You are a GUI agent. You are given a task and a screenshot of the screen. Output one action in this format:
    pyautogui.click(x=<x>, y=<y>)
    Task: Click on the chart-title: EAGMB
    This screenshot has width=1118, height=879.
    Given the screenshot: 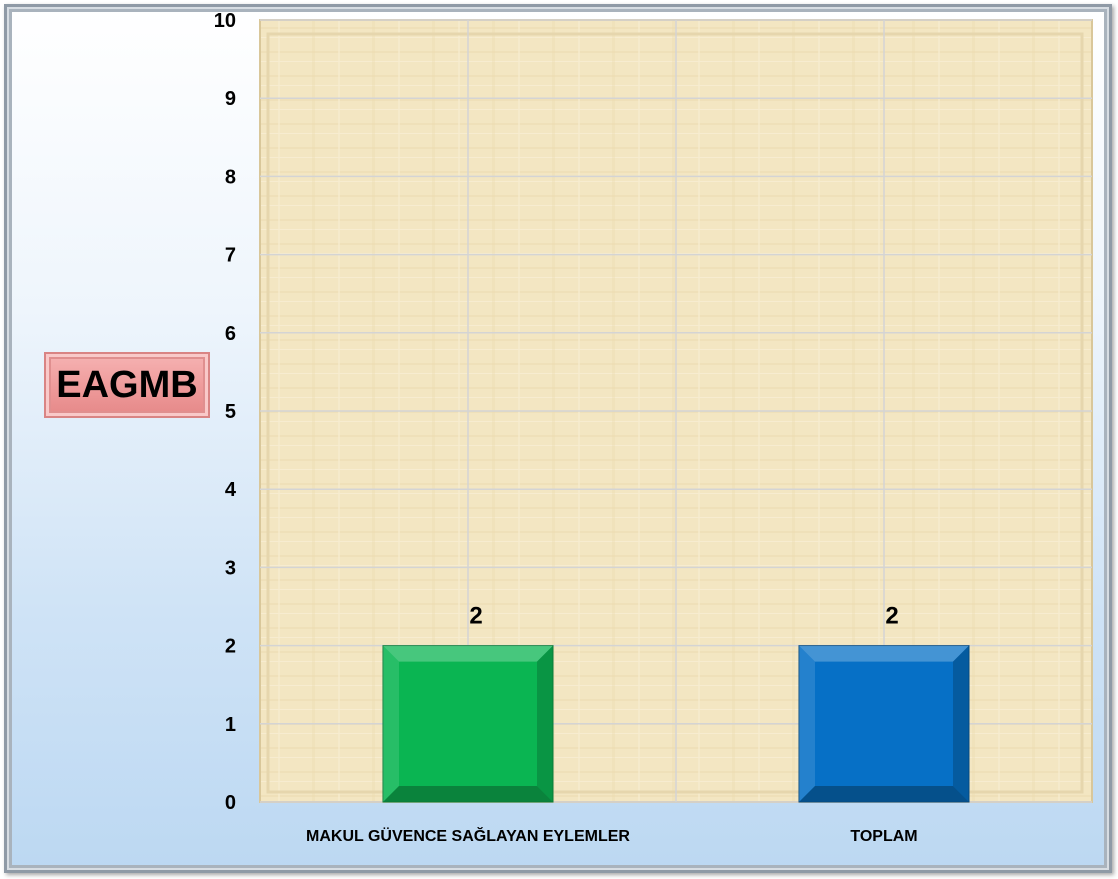 What is the action you would take?
    pyautogui.click(x=127, y=384)
    